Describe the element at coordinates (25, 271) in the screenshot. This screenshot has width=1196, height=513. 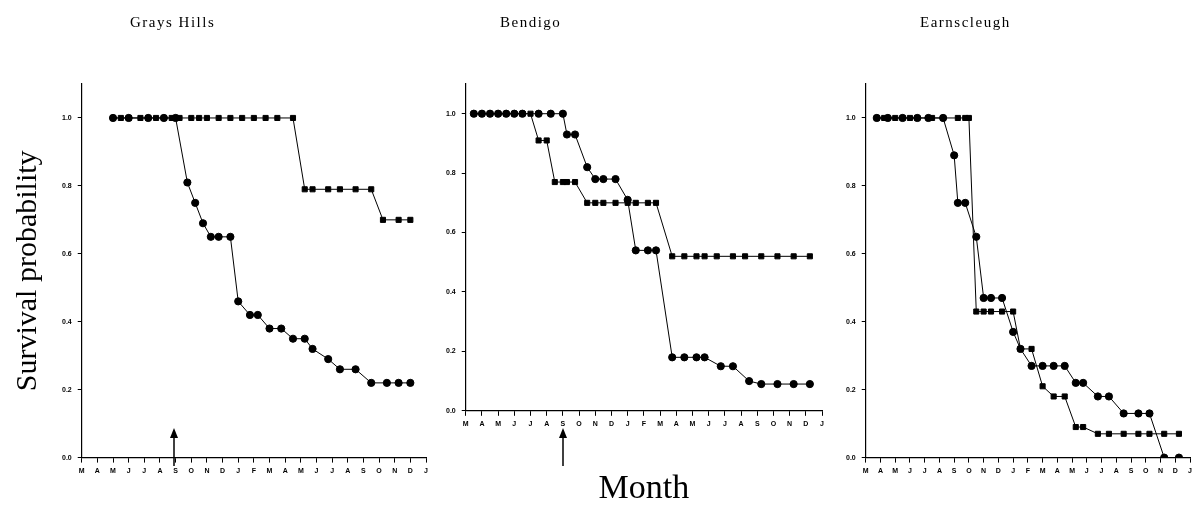
I see `y-axis-title: Survival probability` at that location.